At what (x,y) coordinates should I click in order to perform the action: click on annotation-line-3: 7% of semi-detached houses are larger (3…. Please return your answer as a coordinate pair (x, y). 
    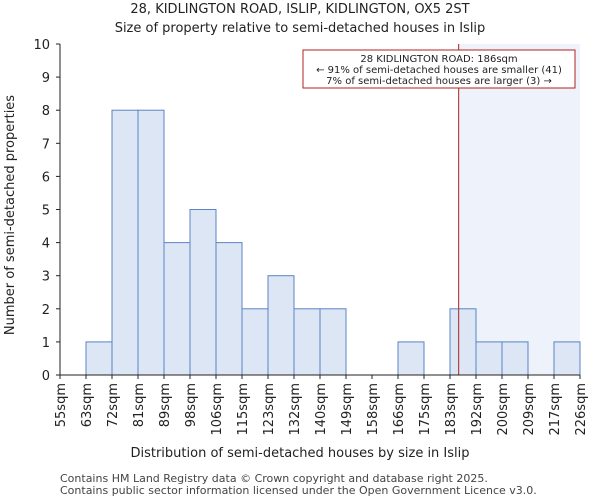
    Looking at the image, I should click on (439, 81).